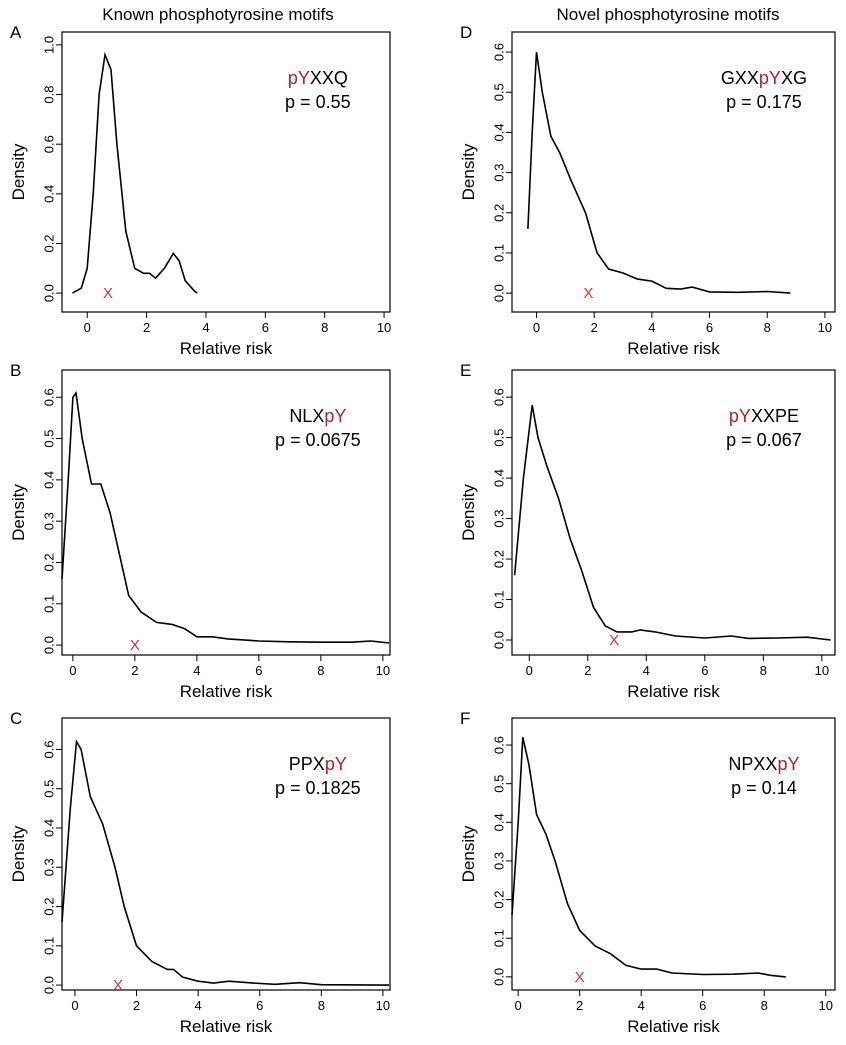 This screenshot has width=846, height=1045. Describe the element at coordinates (306, 416) in the screenshot. I see `motif-part: NLX` at that location.